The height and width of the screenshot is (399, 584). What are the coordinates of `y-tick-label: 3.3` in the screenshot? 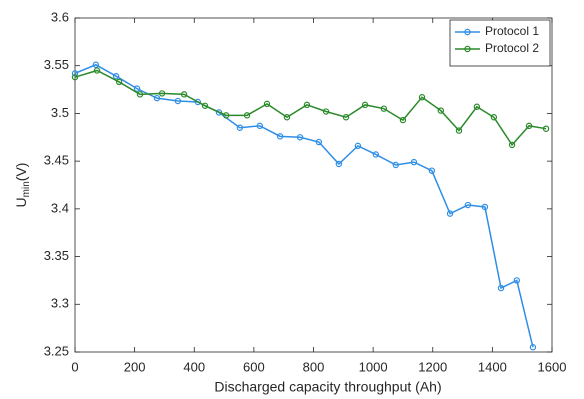 It's located at (60, 303).